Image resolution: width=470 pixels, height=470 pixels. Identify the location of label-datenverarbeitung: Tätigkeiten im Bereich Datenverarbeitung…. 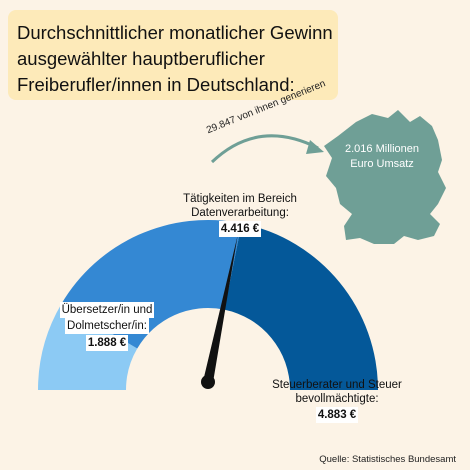
(240, 214).